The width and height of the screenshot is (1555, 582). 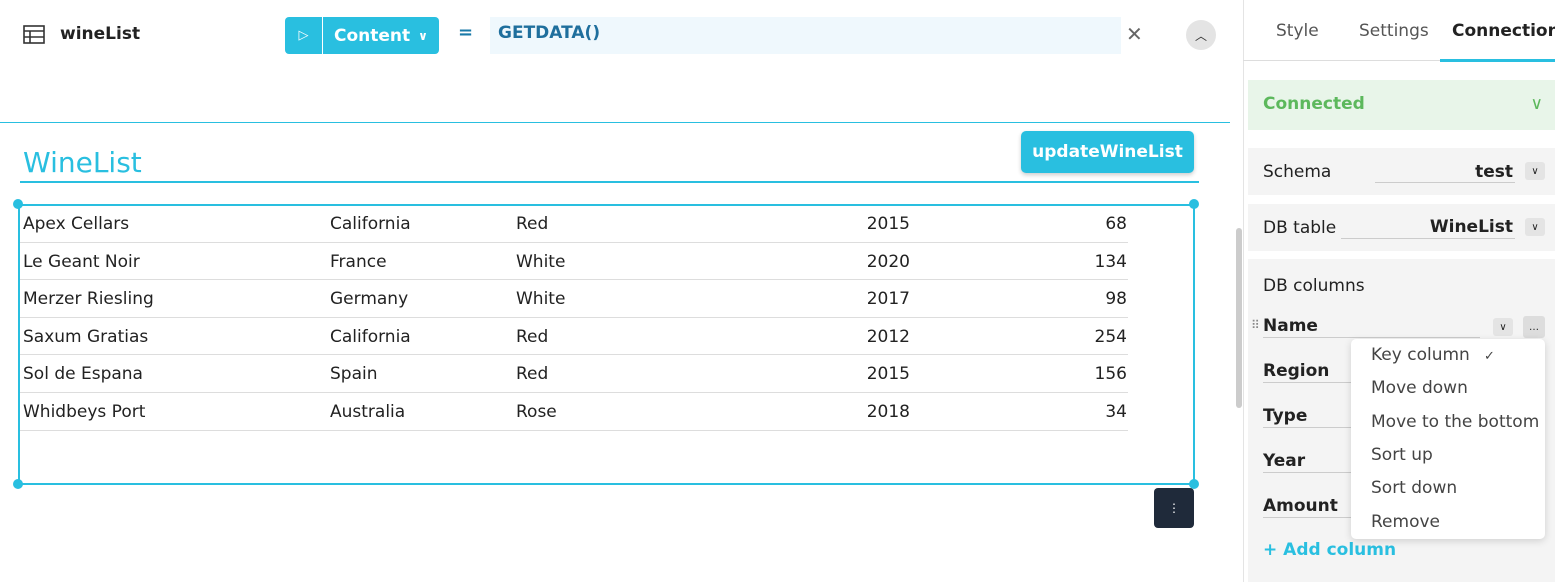 What do you see at coordinates (1116, 299) in the screenshot?
I see `cell-amount: 98` at bounding box center [1116, 299].